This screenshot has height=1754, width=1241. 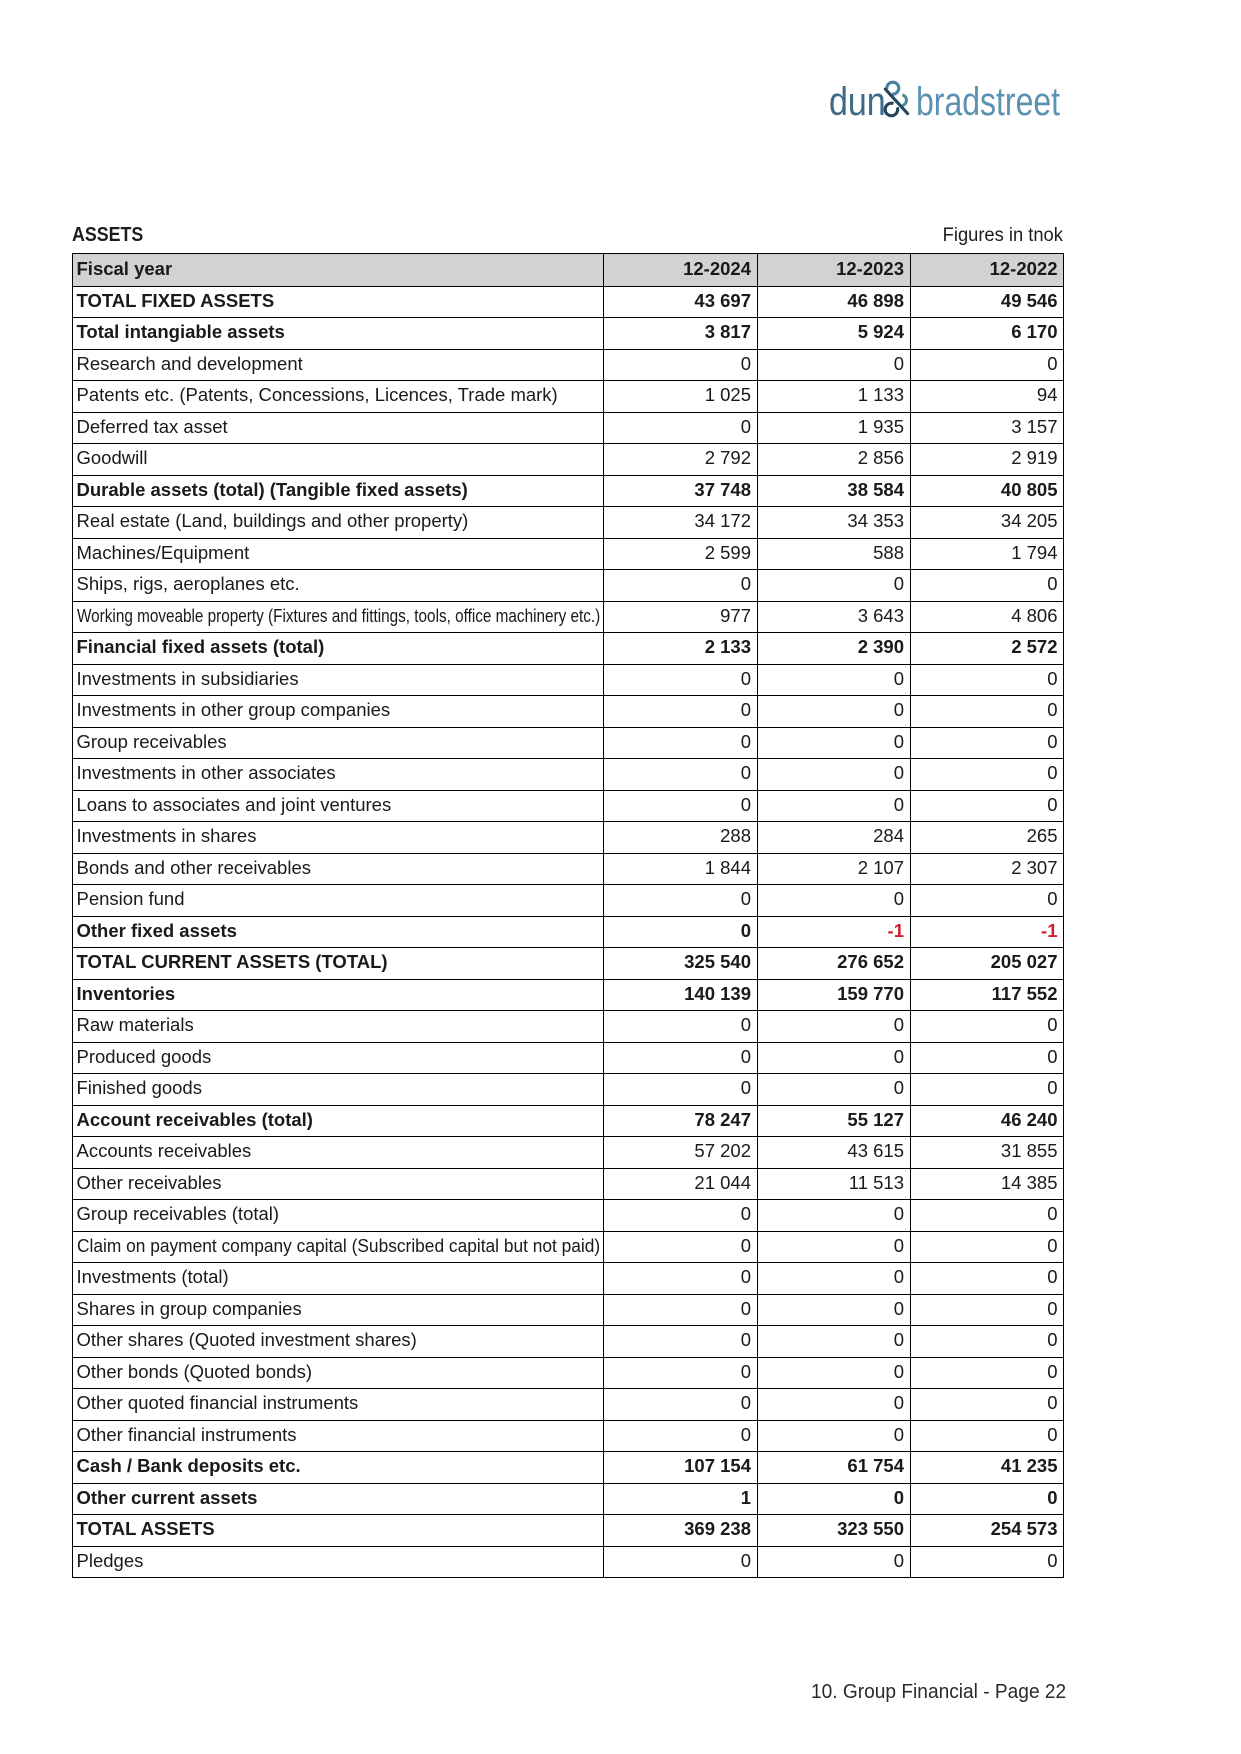 What do you see at coordinates (988, 101) in the screenshot?
I see `svg-text: bradstreet` at bounding box center [988, 101].